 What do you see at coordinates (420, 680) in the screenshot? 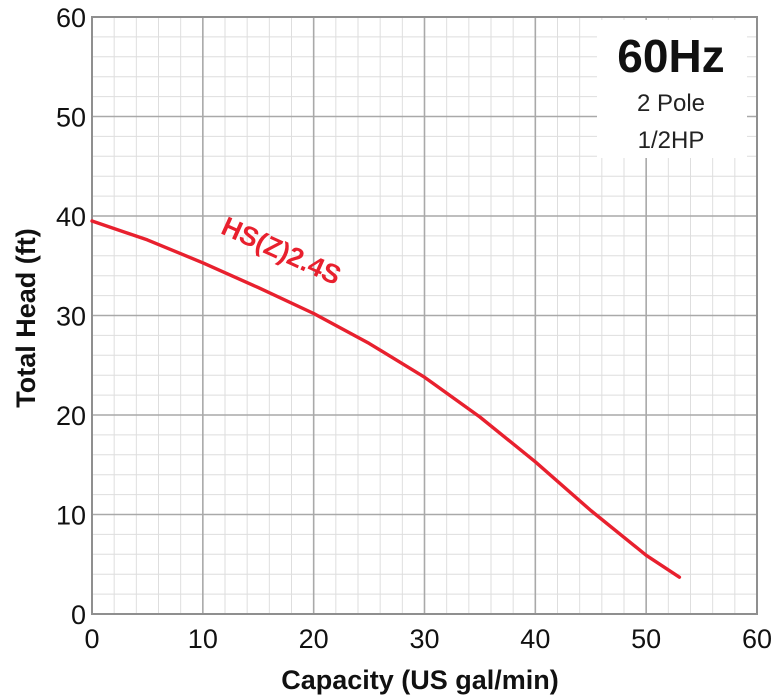
I see `x-axis-title: Capacity (US gal/min)` at bounding box center [420, 680].